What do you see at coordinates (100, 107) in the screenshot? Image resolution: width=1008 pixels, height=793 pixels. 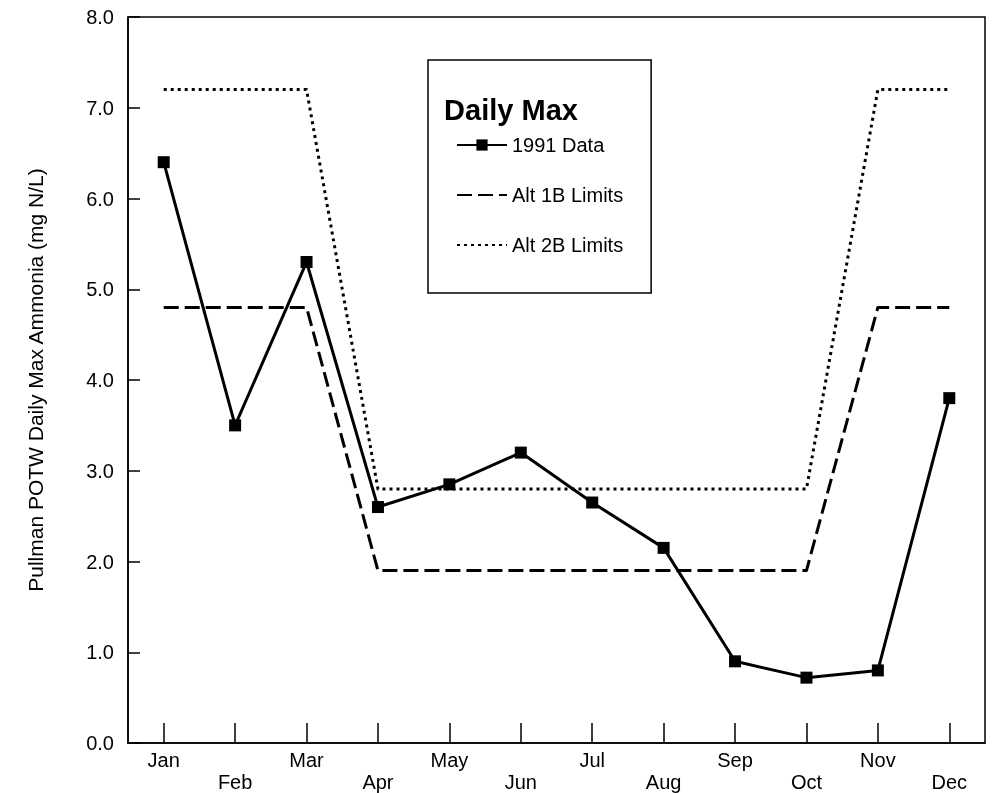 I see `y-tick-label: 7.0` at bounding box center [100, 107].